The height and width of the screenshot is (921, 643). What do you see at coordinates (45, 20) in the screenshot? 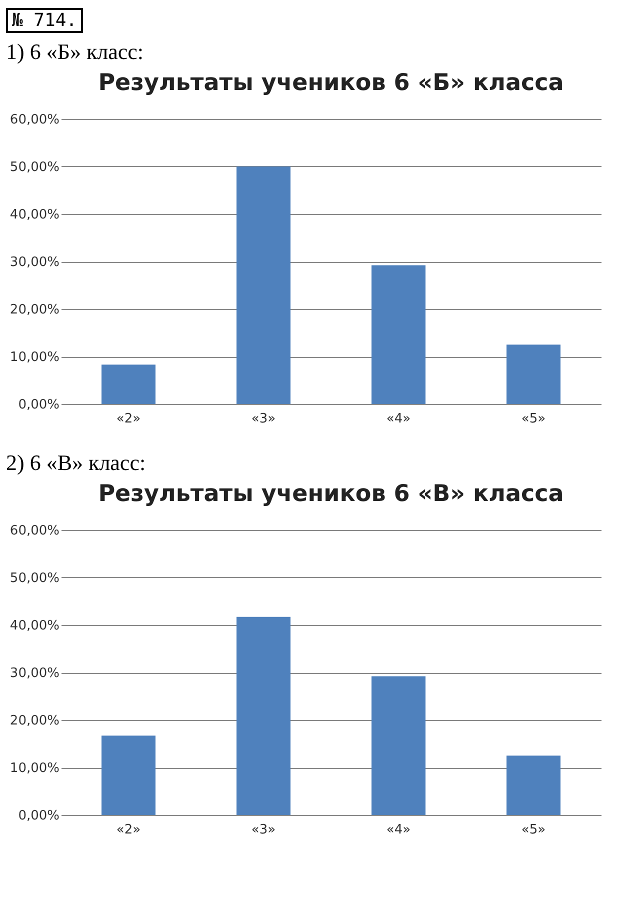
I see `text: № 714.` at bounding box center [45, 20].